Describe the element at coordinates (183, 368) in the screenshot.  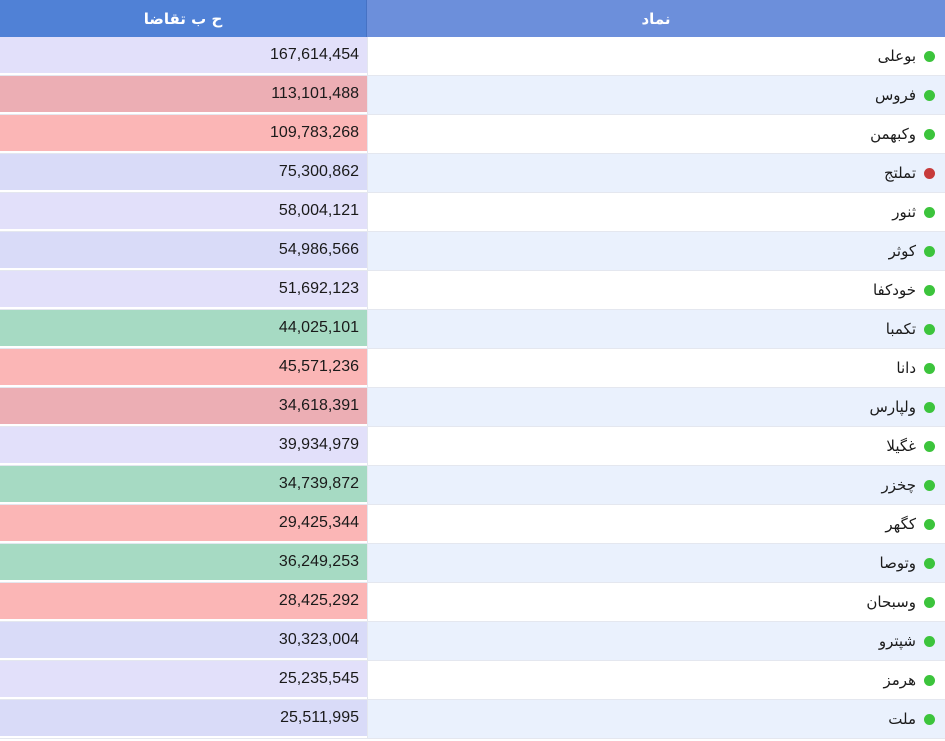
I see `demand-value-cell: 45,571,236` at that location.